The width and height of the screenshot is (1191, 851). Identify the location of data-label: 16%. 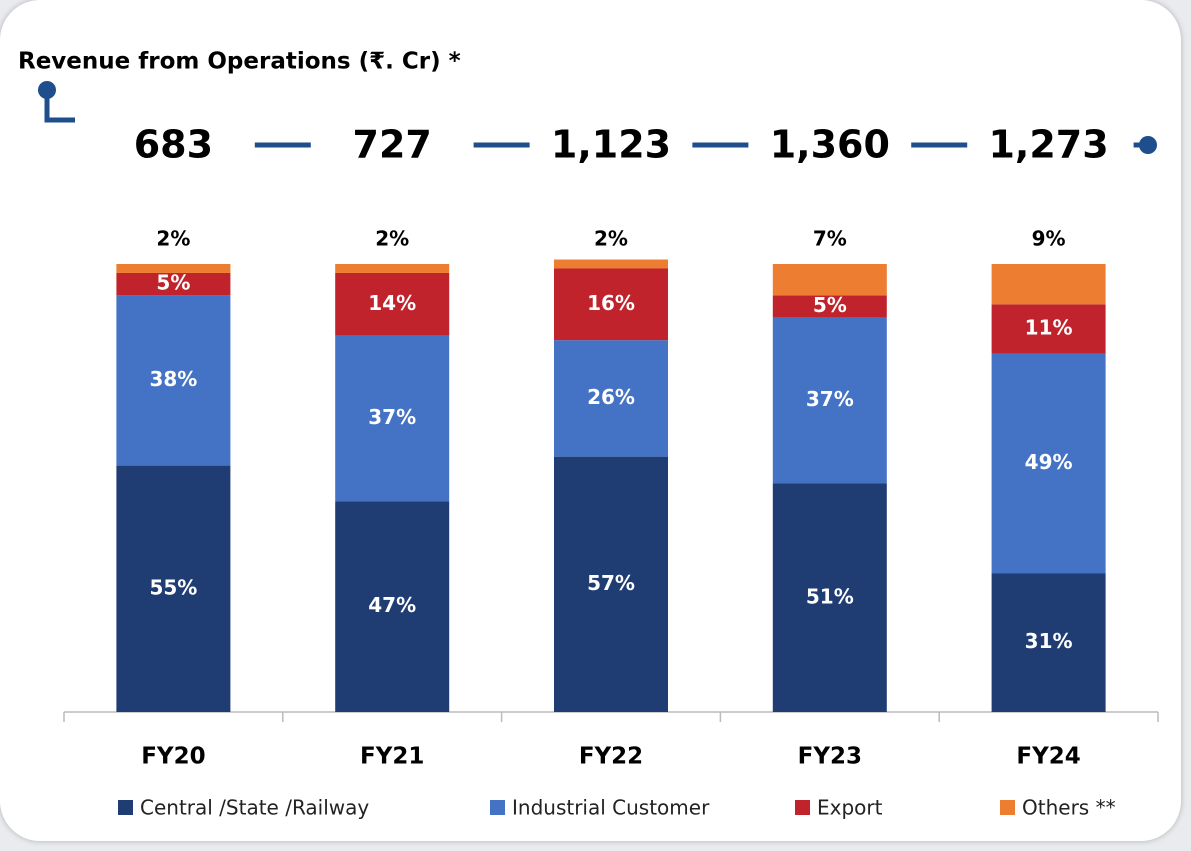
(611, 303).